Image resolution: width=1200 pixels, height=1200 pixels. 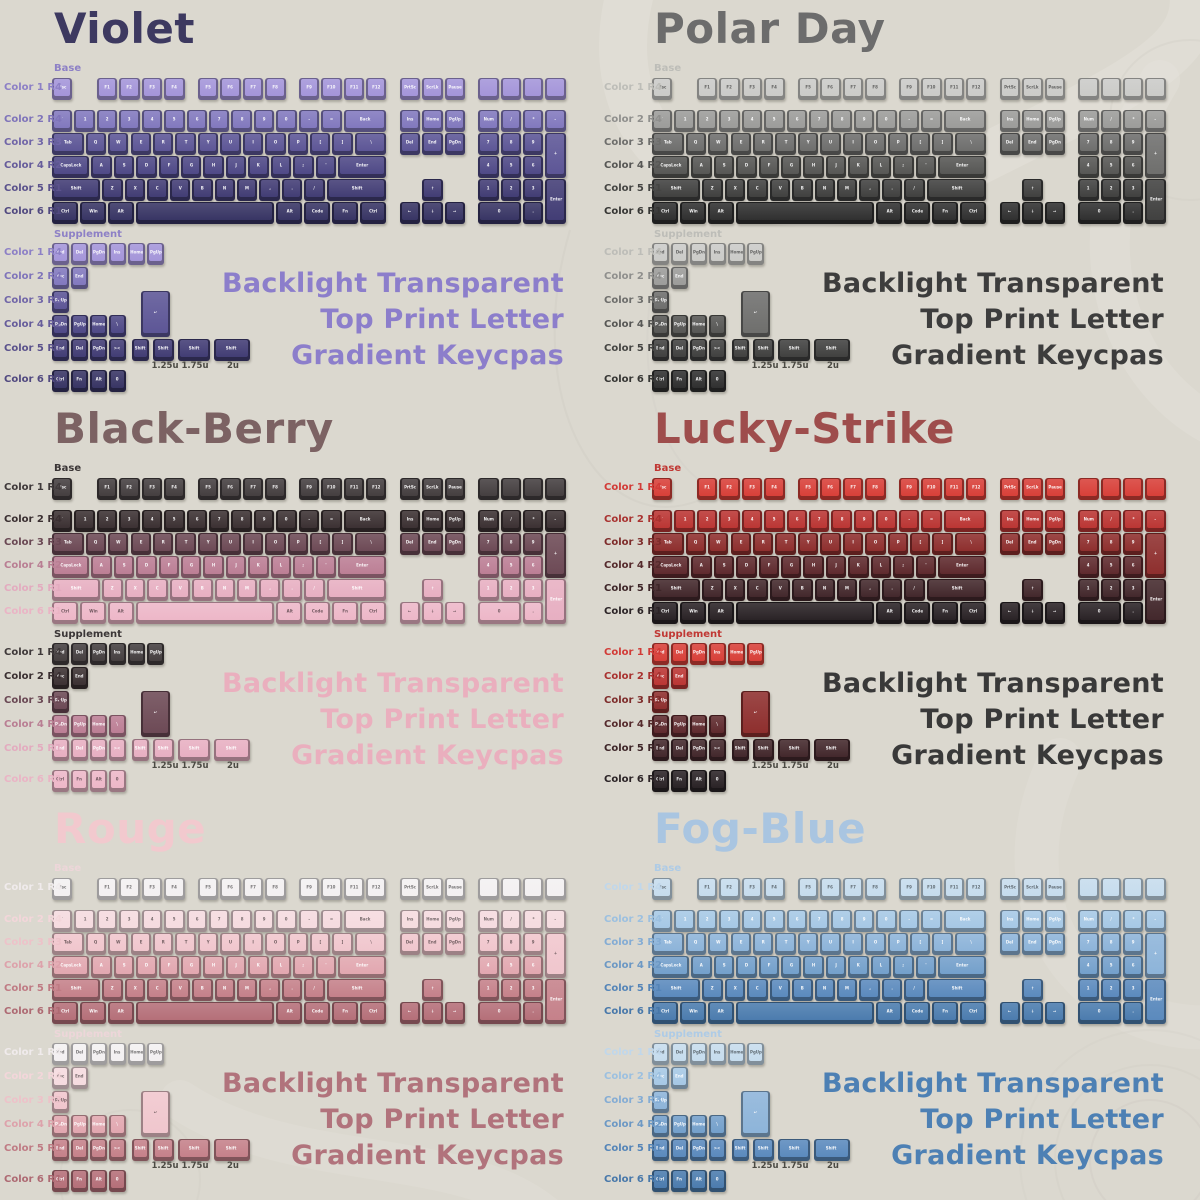 I want to click on keycap-top: Shift, so click(x=831, y=748).